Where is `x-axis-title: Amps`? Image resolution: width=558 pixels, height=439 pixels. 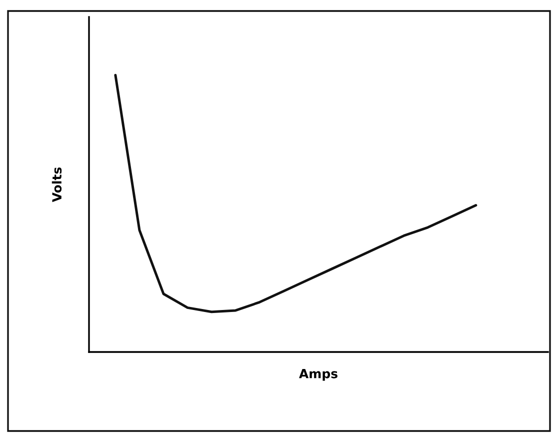
x-axis-title: Amps is located at coordinates (318, 375).